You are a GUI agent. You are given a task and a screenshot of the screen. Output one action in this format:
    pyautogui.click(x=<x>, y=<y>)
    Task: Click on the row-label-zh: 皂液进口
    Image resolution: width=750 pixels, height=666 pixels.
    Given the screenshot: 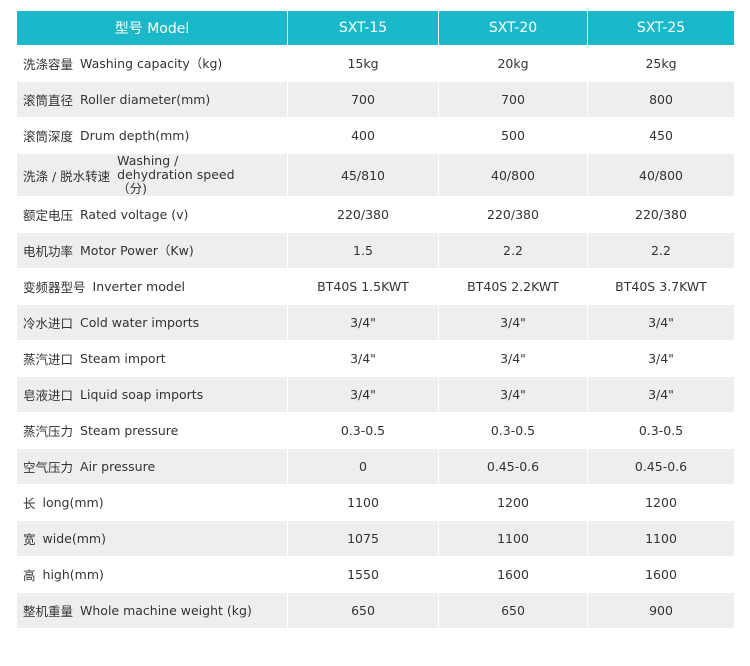 What is the action you would take?
    pyautogui.click(x=48, y=395)
    